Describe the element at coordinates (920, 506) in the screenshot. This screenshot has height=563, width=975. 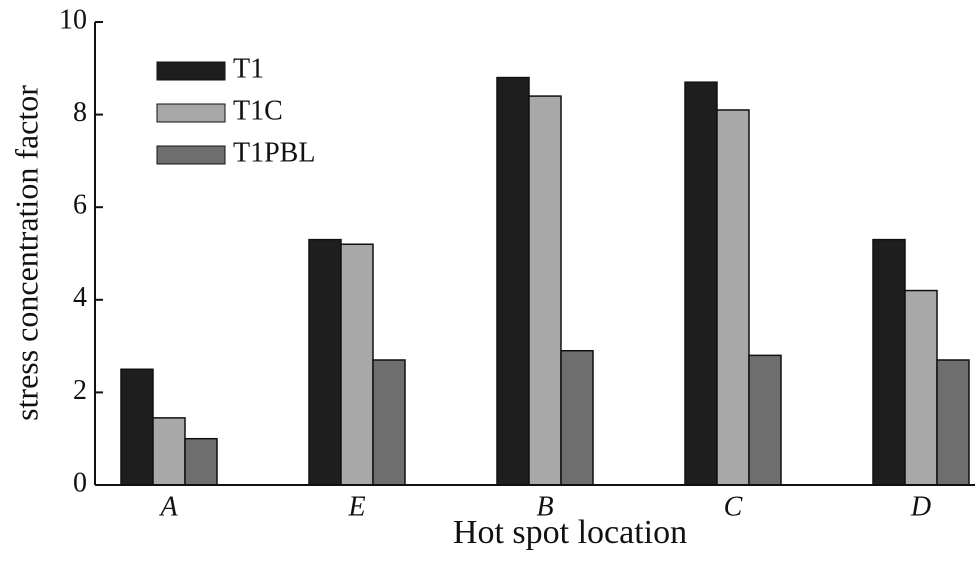
I see `x-tick-label: D` at that location.